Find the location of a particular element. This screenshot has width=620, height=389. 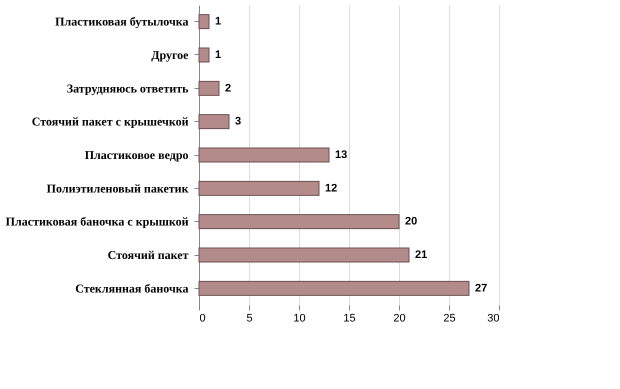

x-tick-label: 15 is located at coordinates (349, 318).